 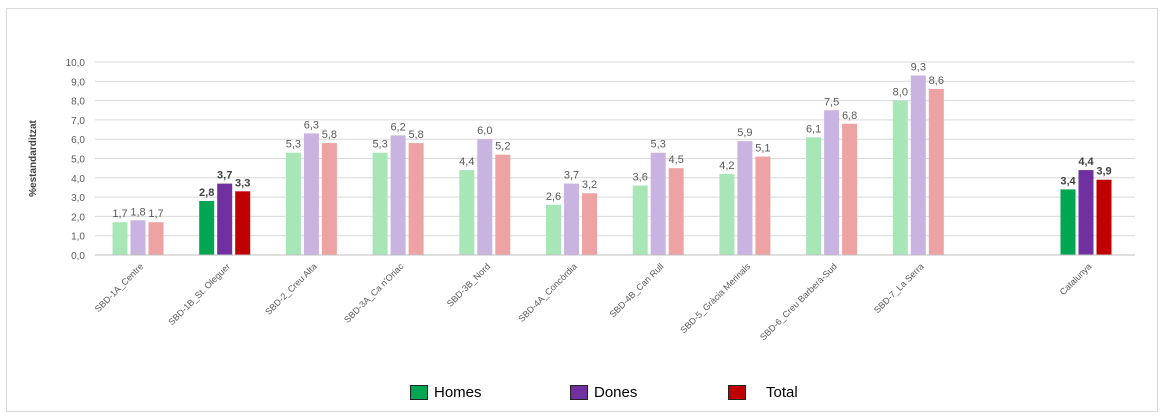 I want to click on y-tick-label: 10,0, so click(x=76, y=63).